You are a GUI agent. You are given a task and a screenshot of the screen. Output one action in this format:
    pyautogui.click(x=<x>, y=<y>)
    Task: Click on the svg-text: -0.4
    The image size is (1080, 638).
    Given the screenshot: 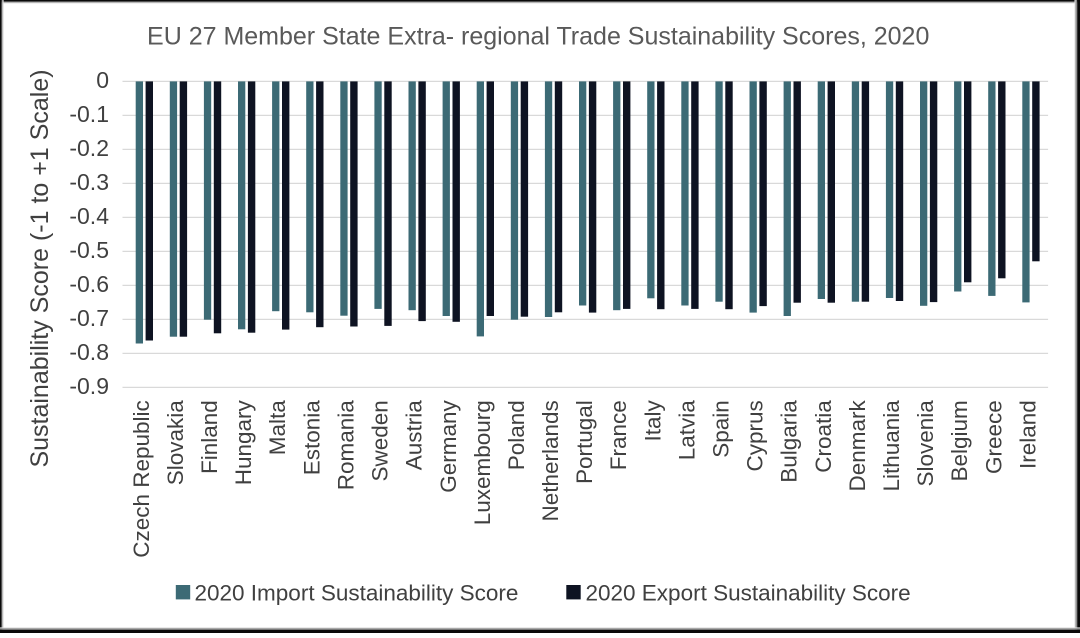 What is the action you would take?
    pyautogui.click(x=89, y=216)
    